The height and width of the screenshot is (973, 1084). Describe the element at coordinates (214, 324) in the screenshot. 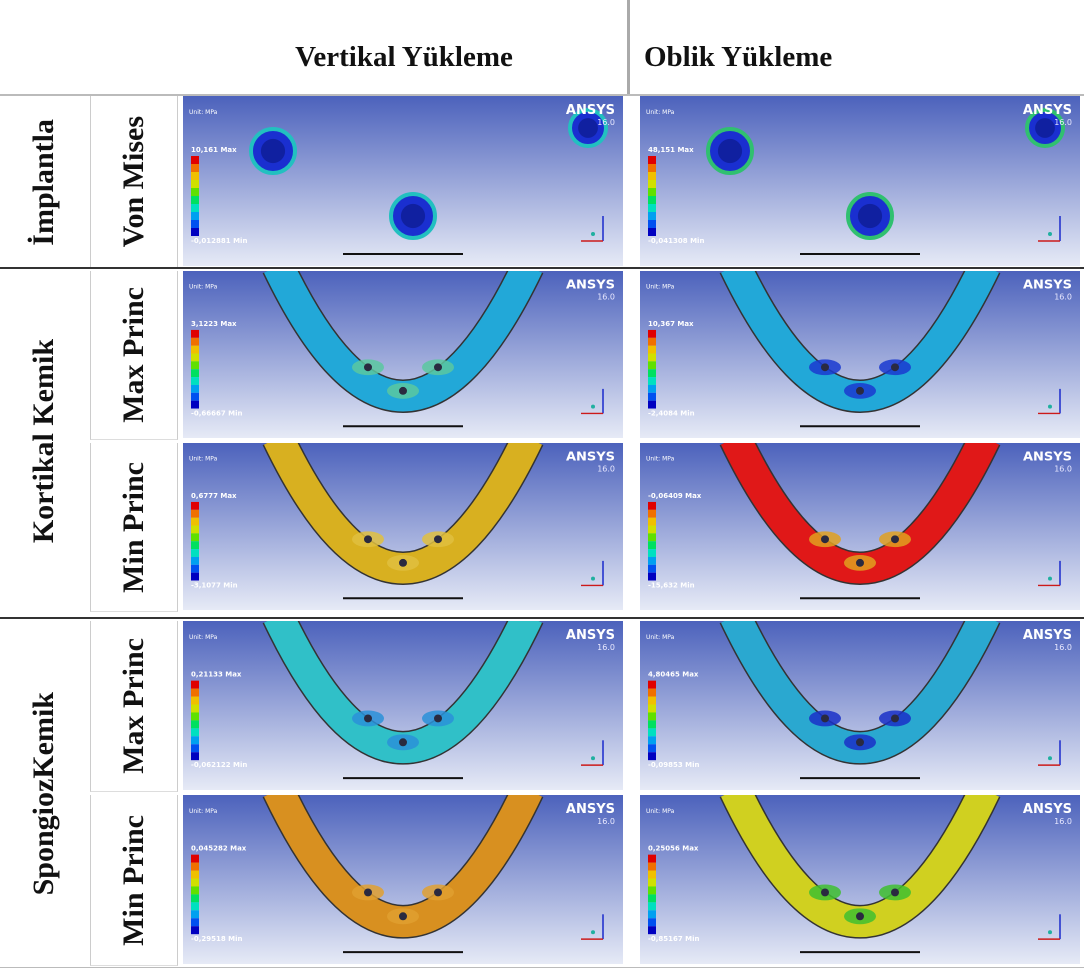

I see `legend-max: 3,1223 Max` at that location.